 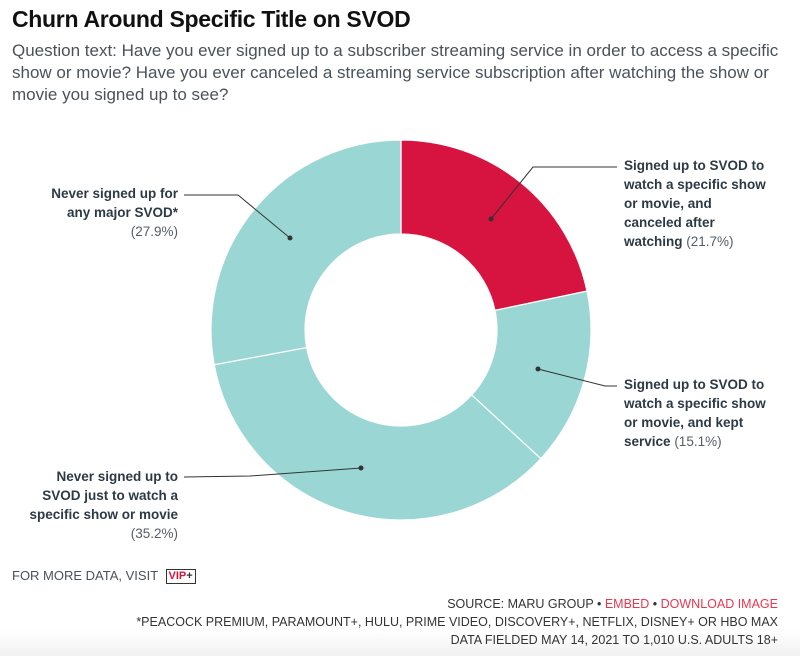 I want to click on vip-plus-sign: +, so click(x=189, y=576).